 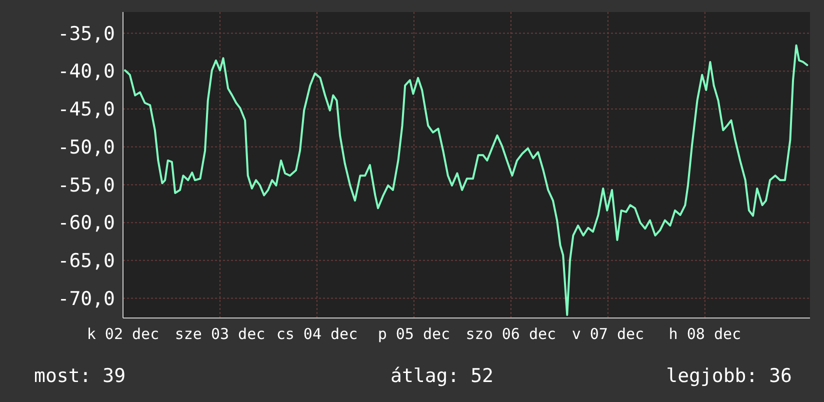 What do you see at coordinates (86, 185) in the screenshot?
I see `y-tick-label: -55,0` at bounding box center [86, 185].